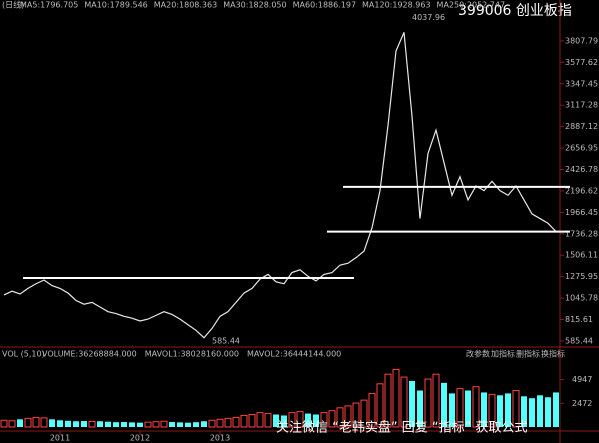  What do you see at coordinates (478, 354) in the screenshot?
I see `indicator-button: 改参数` at bounding box center [478, 354].